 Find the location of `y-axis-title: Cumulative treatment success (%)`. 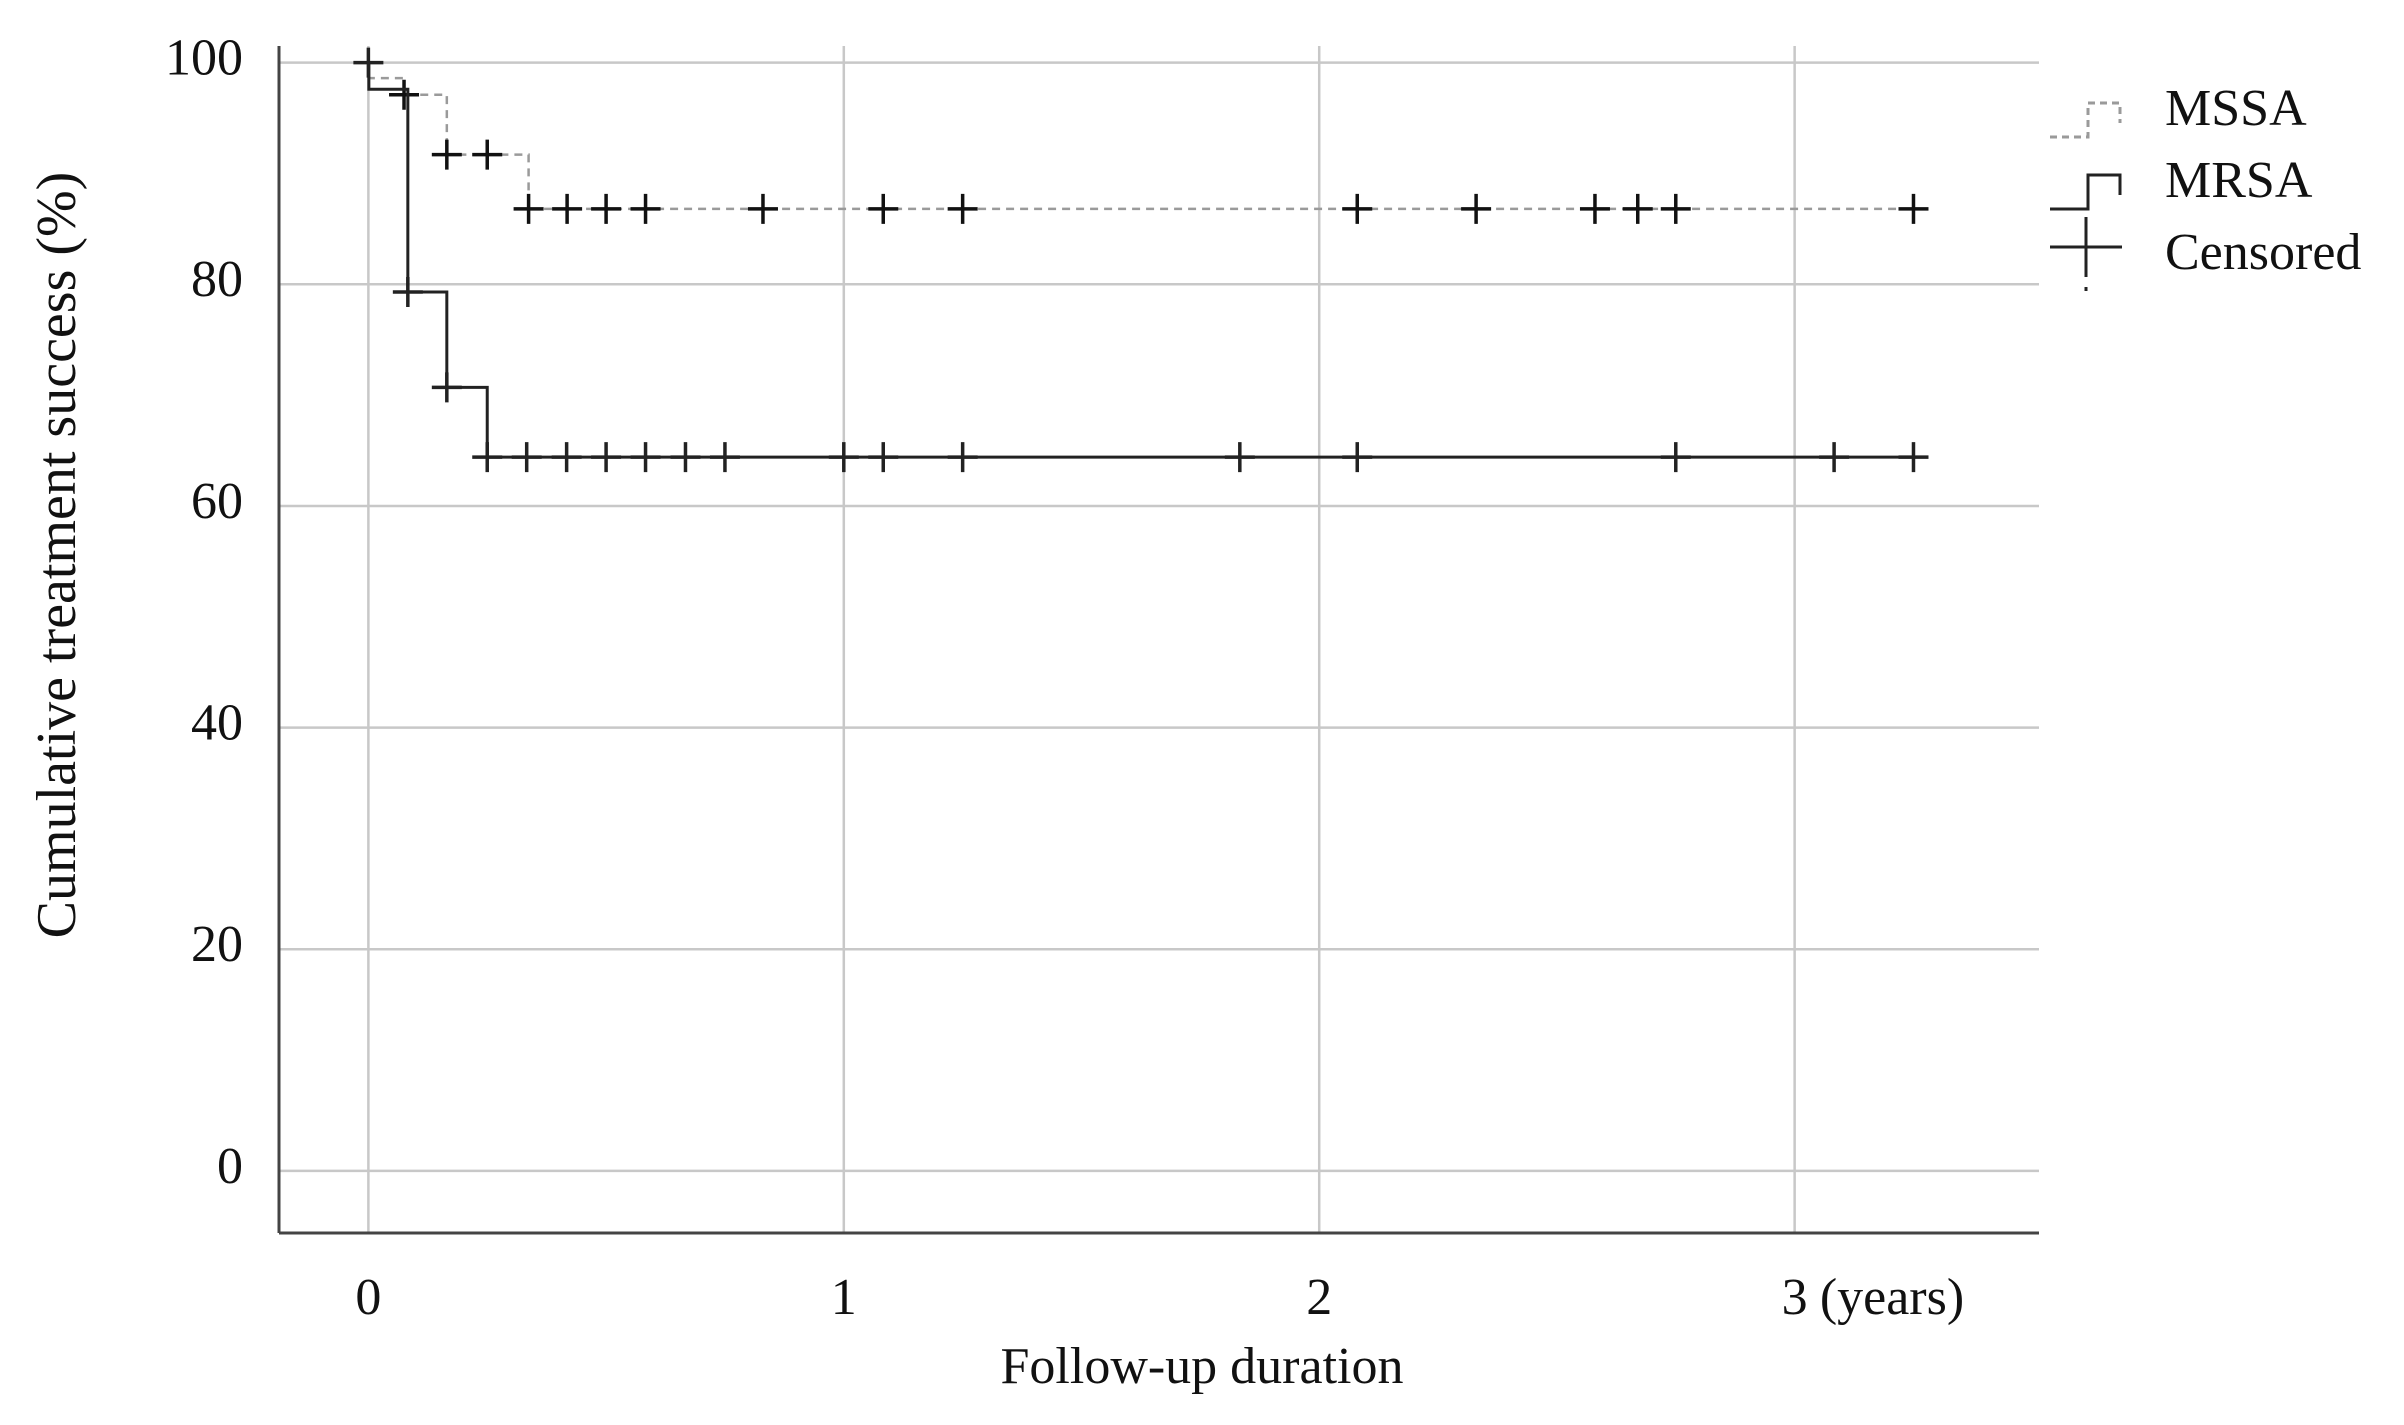

y-axis-title: Cumulative treatment success (%) is located at coordinates (57, 555).